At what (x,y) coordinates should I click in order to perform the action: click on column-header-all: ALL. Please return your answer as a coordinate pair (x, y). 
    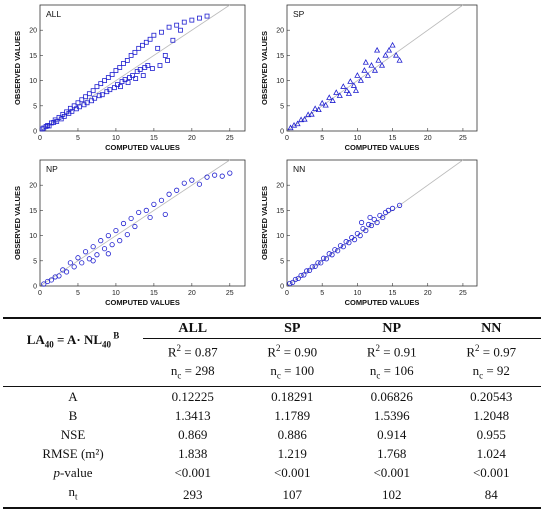
    Looking at the image, I should click on (193, 328).